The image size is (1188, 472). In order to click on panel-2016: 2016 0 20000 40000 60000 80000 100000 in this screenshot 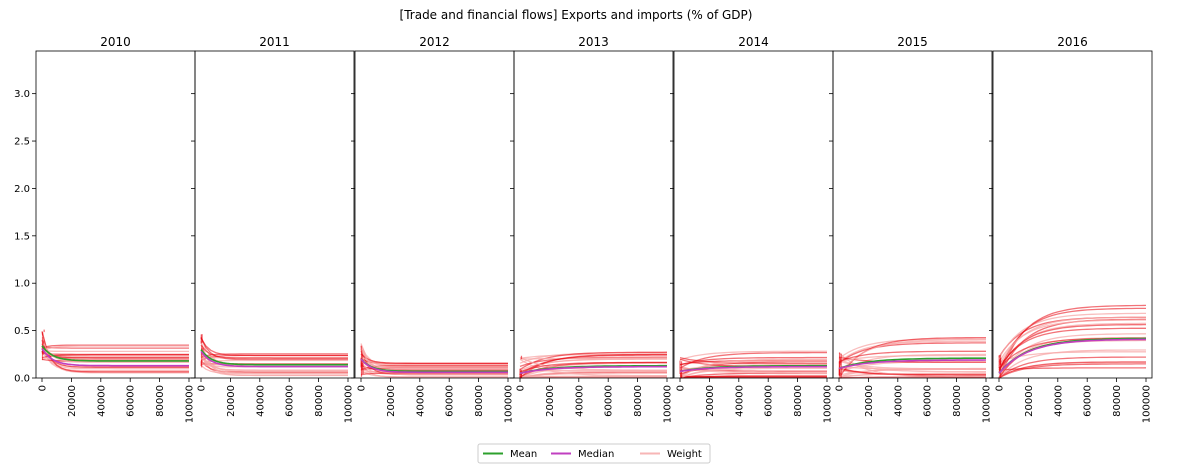, I will do `click(1071, 229)`.